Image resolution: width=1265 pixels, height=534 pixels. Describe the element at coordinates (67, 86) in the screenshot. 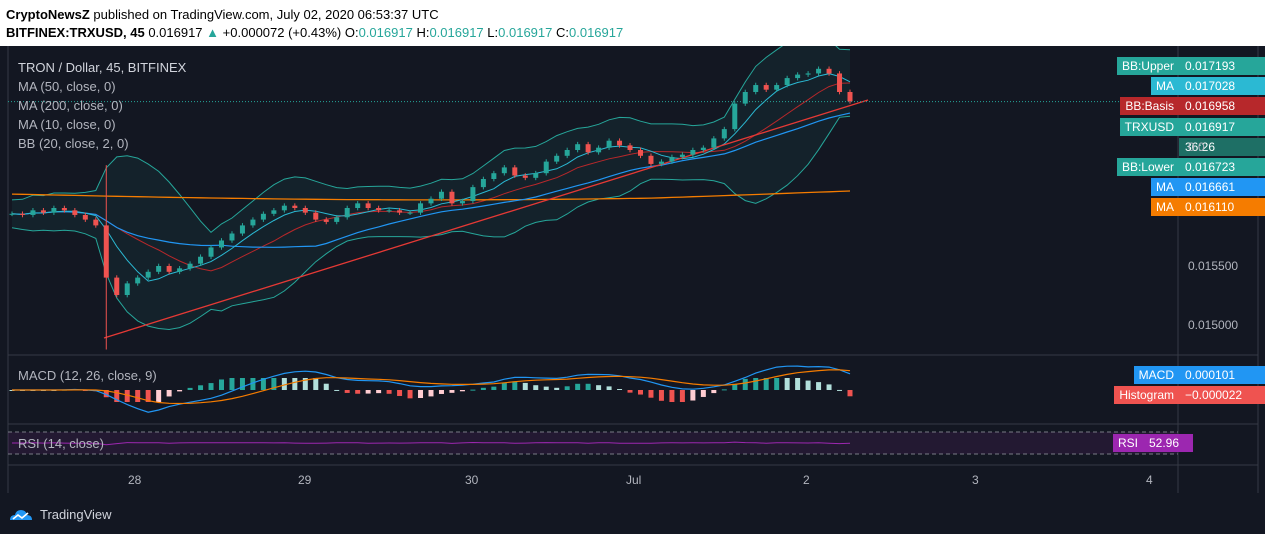

I see `legend-ma50: MA (50, close, 0)` at that location.